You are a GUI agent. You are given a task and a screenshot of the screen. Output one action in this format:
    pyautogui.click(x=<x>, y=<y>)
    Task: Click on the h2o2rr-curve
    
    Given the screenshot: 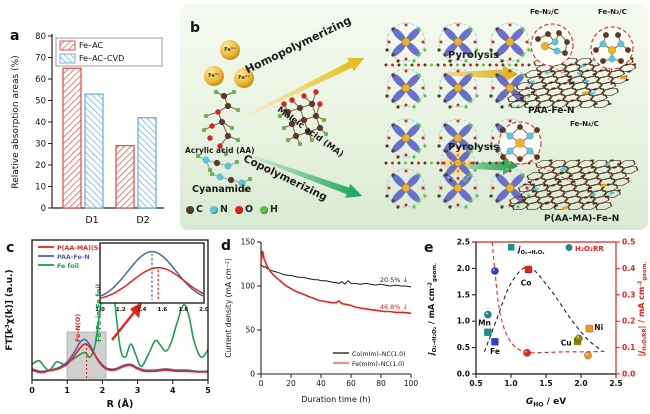 What is the action you would take?
    pyautogui.click(x=548, y=297)
    